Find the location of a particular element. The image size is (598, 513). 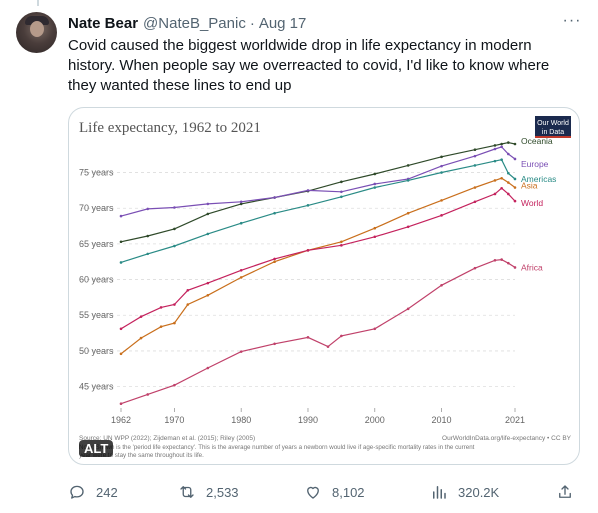

y-tick-label: 60 years is located at coordinates (96, 280).